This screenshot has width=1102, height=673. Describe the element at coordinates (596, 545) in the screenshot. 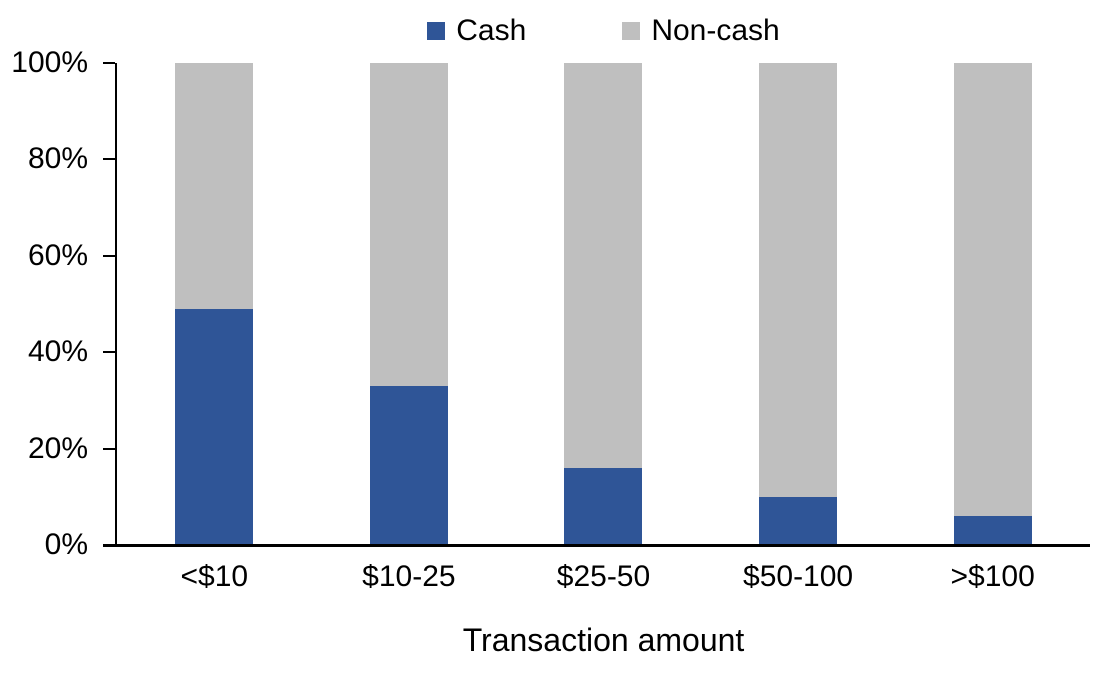

I see `x-axis-line` at that location.